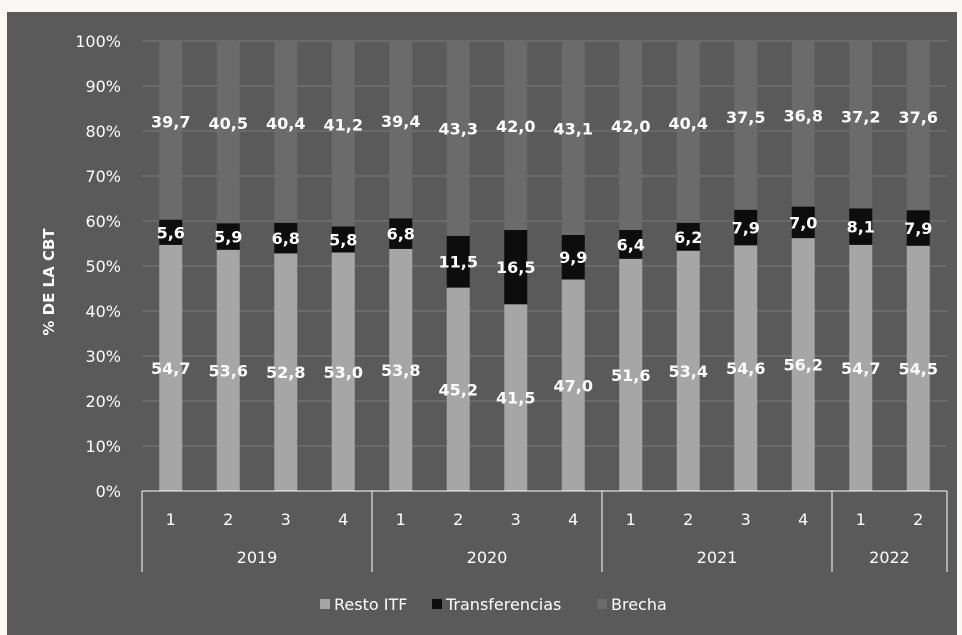 The height and width of the screenshot is (635, 962). Describe the element at coordinates (103, 401) in the screenshot. I see `y-tick-label: 20%` at that location.